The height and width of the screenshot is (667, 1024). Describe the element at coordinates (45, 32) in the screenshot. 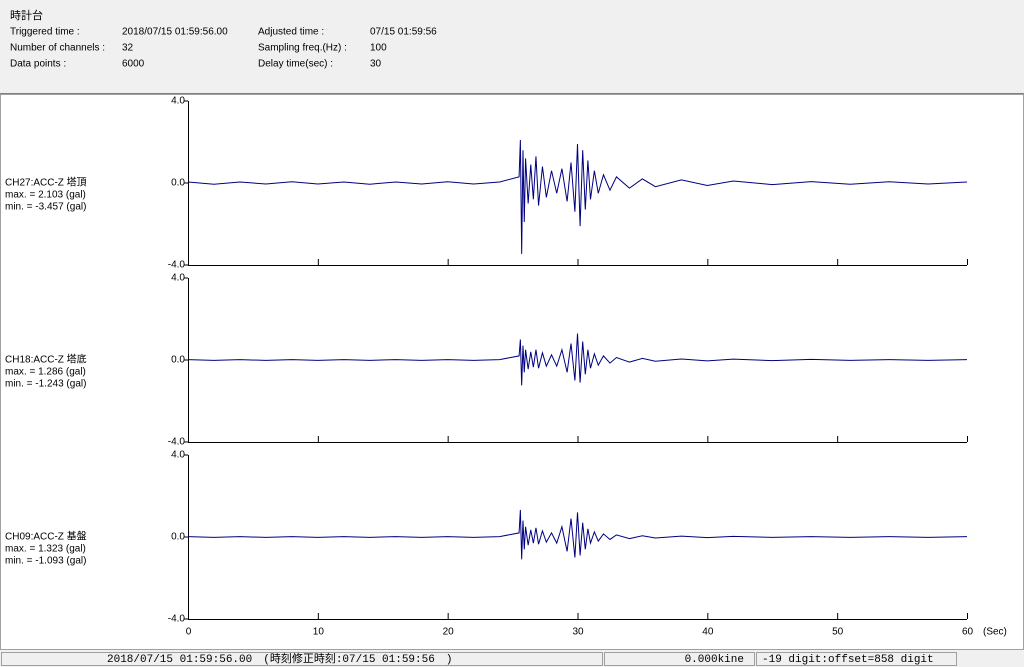

I see `field-label: Triggered time :` at that location.